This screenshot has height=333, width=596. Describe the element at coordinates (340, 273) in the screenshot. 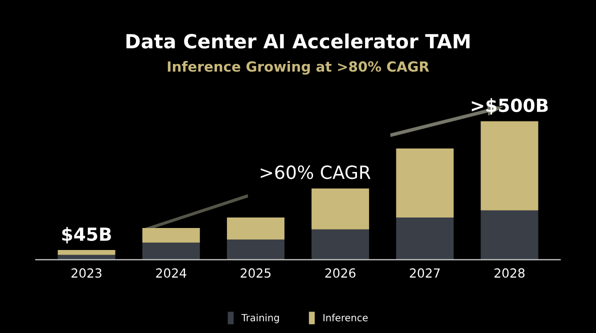

I see `x-tick-label: 2026` at that location.